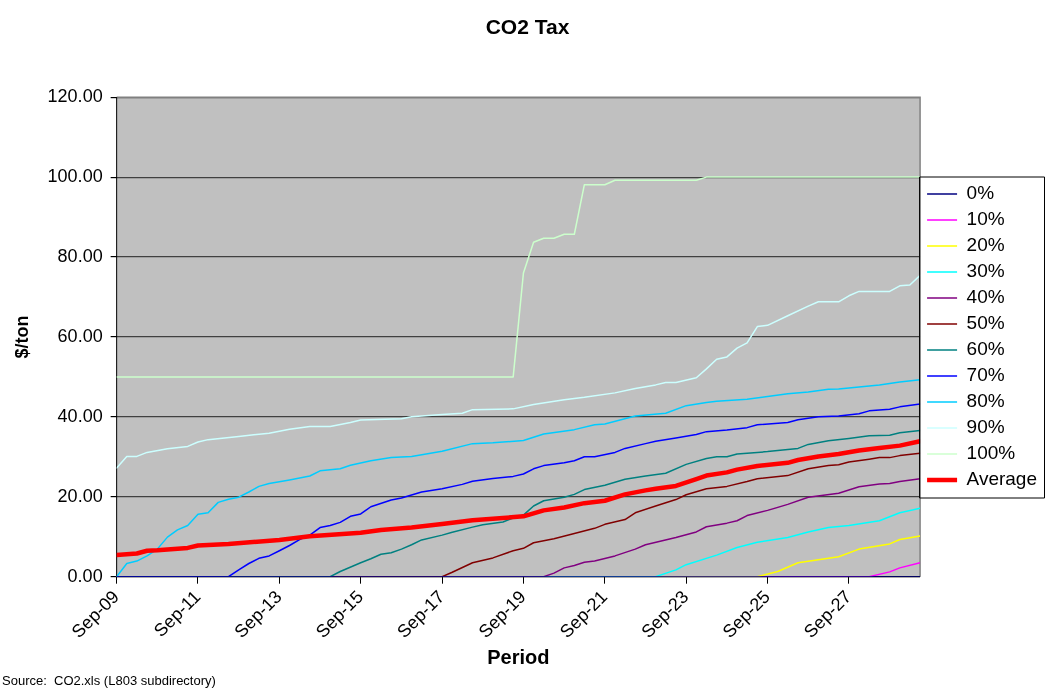 This screenshot has width=1049, height=690. Describe the element at coordinates (518, 656) in the screenshot. I see `x-axis-title: Period` at that location.